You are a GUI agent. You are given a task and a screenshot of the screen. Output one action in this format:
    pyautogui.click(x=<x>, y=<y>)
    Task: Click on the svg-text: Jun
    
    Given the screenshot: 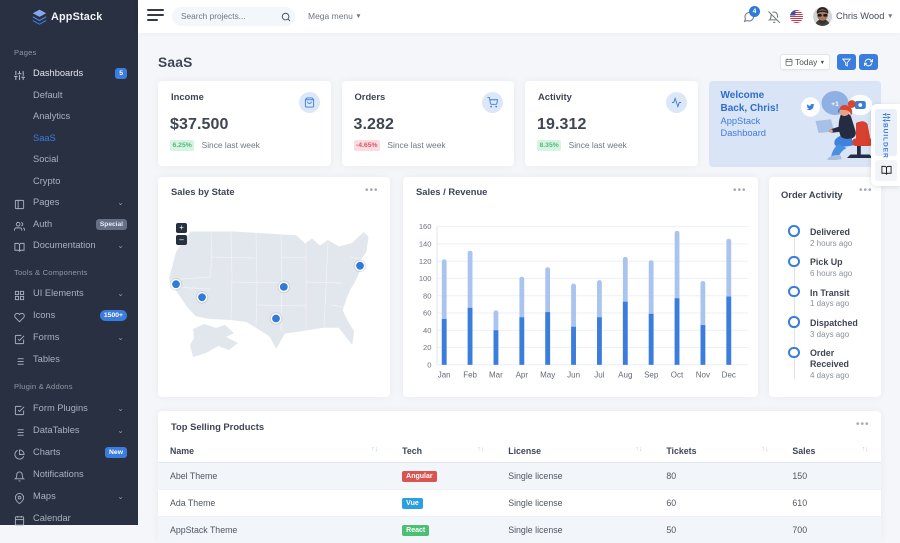 What is the action you would take?
    pyautogui.click(x=573, y=375)
    